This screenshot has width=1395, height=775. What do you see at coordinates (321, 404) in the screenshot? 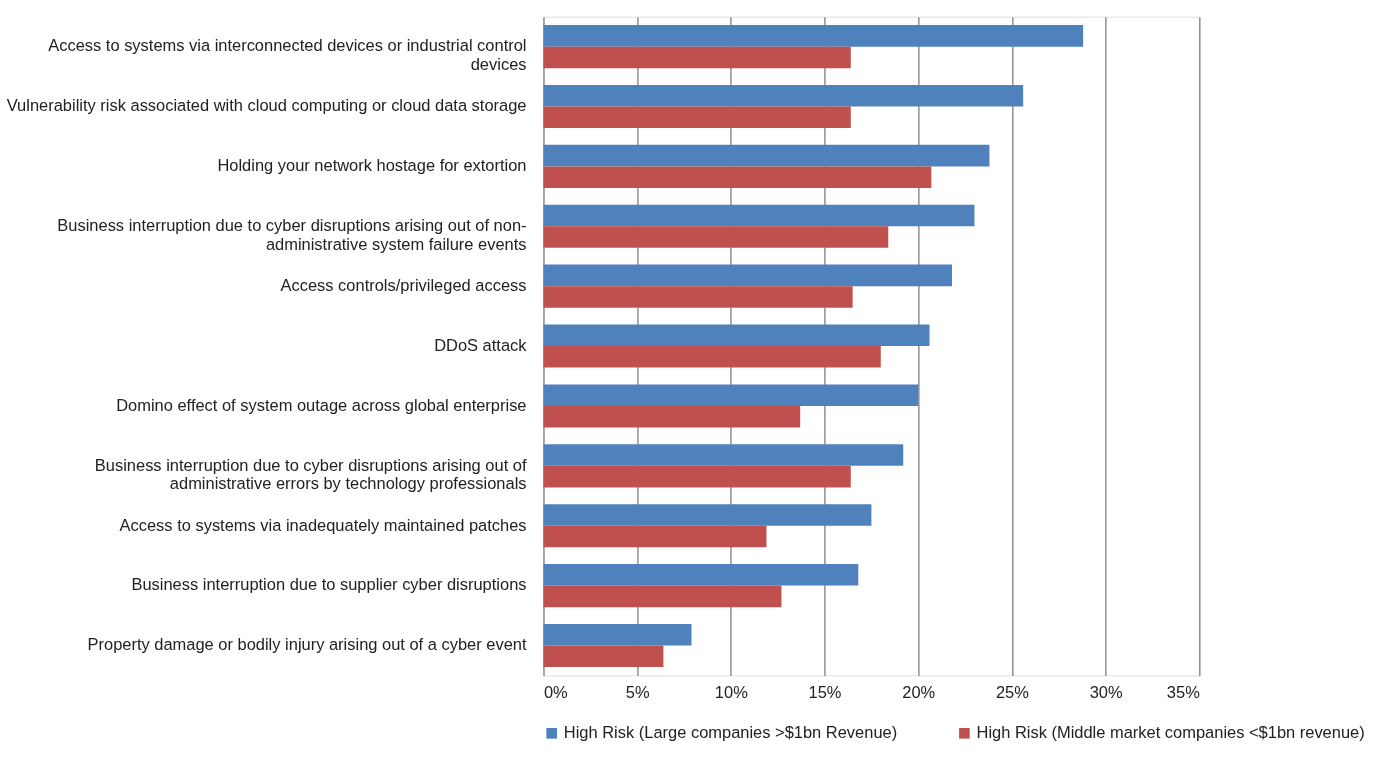
I see `y-tick-label: Domino effect of system outage across global enterprise` at bounding box center [321, 404].